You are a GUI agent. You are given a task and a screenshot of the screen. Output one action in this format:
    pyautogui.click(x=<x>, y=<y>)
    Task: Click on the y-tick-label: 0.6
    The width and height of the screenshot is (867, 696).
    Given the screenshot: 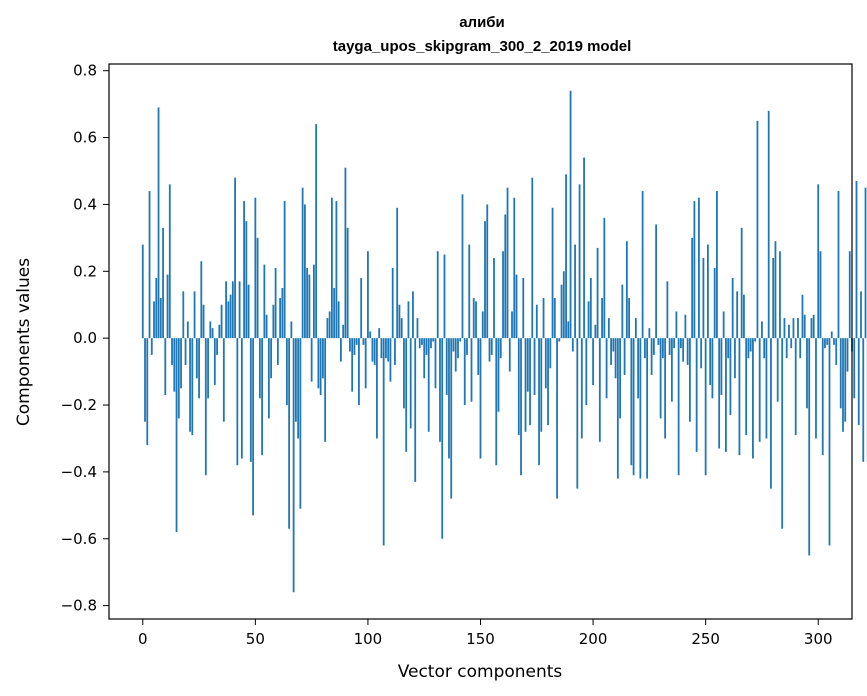 What is the action you would take?
    pyautogui.click(x=85, y=138)
    